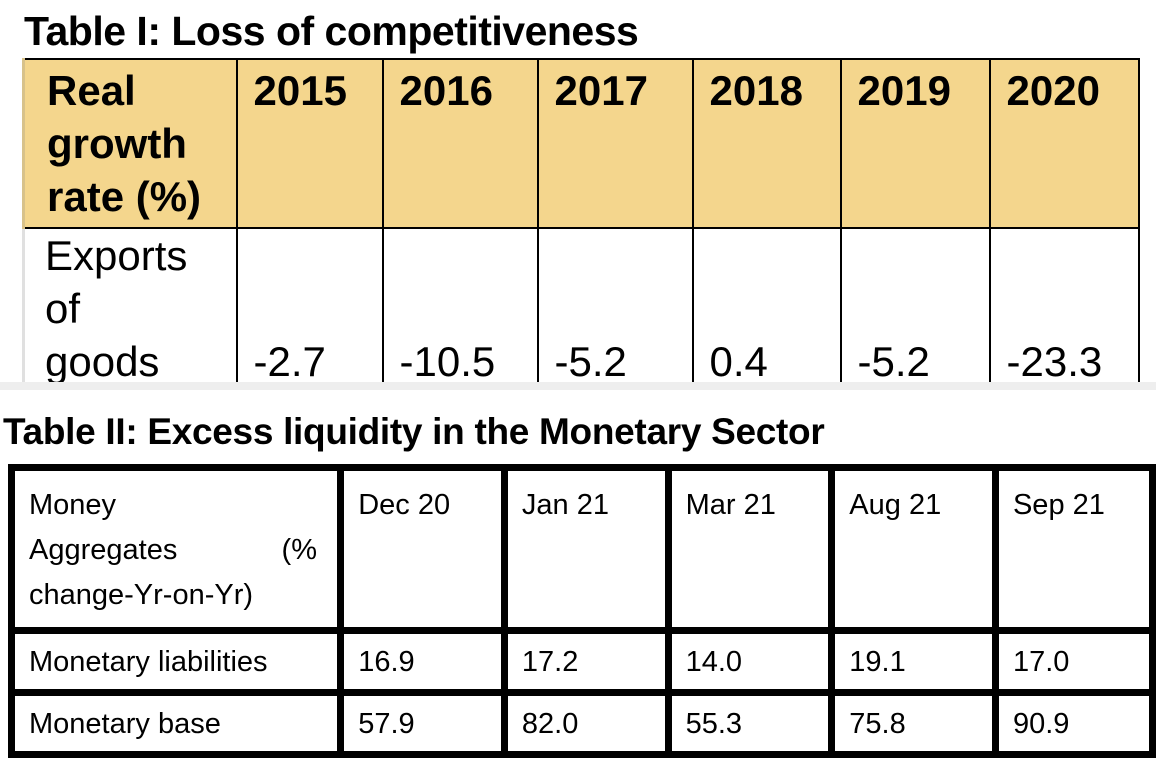 The width and height of the screenshot is (1156, 764). I want to click on row-label: Monetary liabilities, so click(176, 661).